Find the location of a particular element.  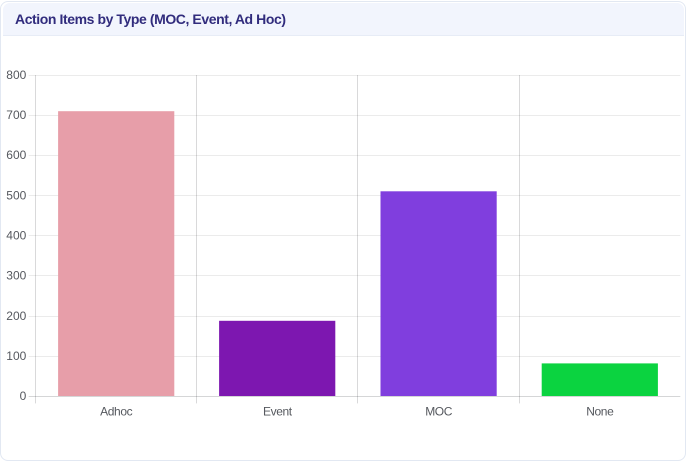

svg-text: 200 is located at coordinates (16, 316).